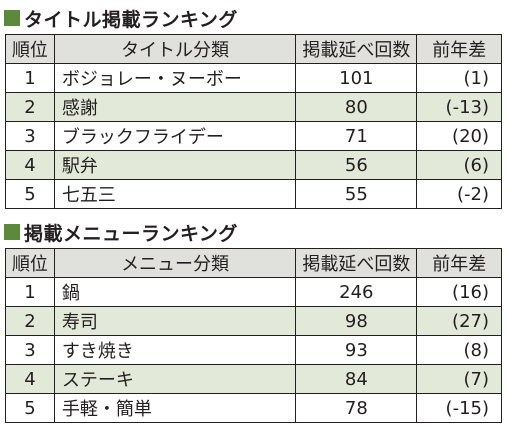  Describe the element at coordinates (356, 321) in the screenshot. I see `count-cell: 98` at that location.